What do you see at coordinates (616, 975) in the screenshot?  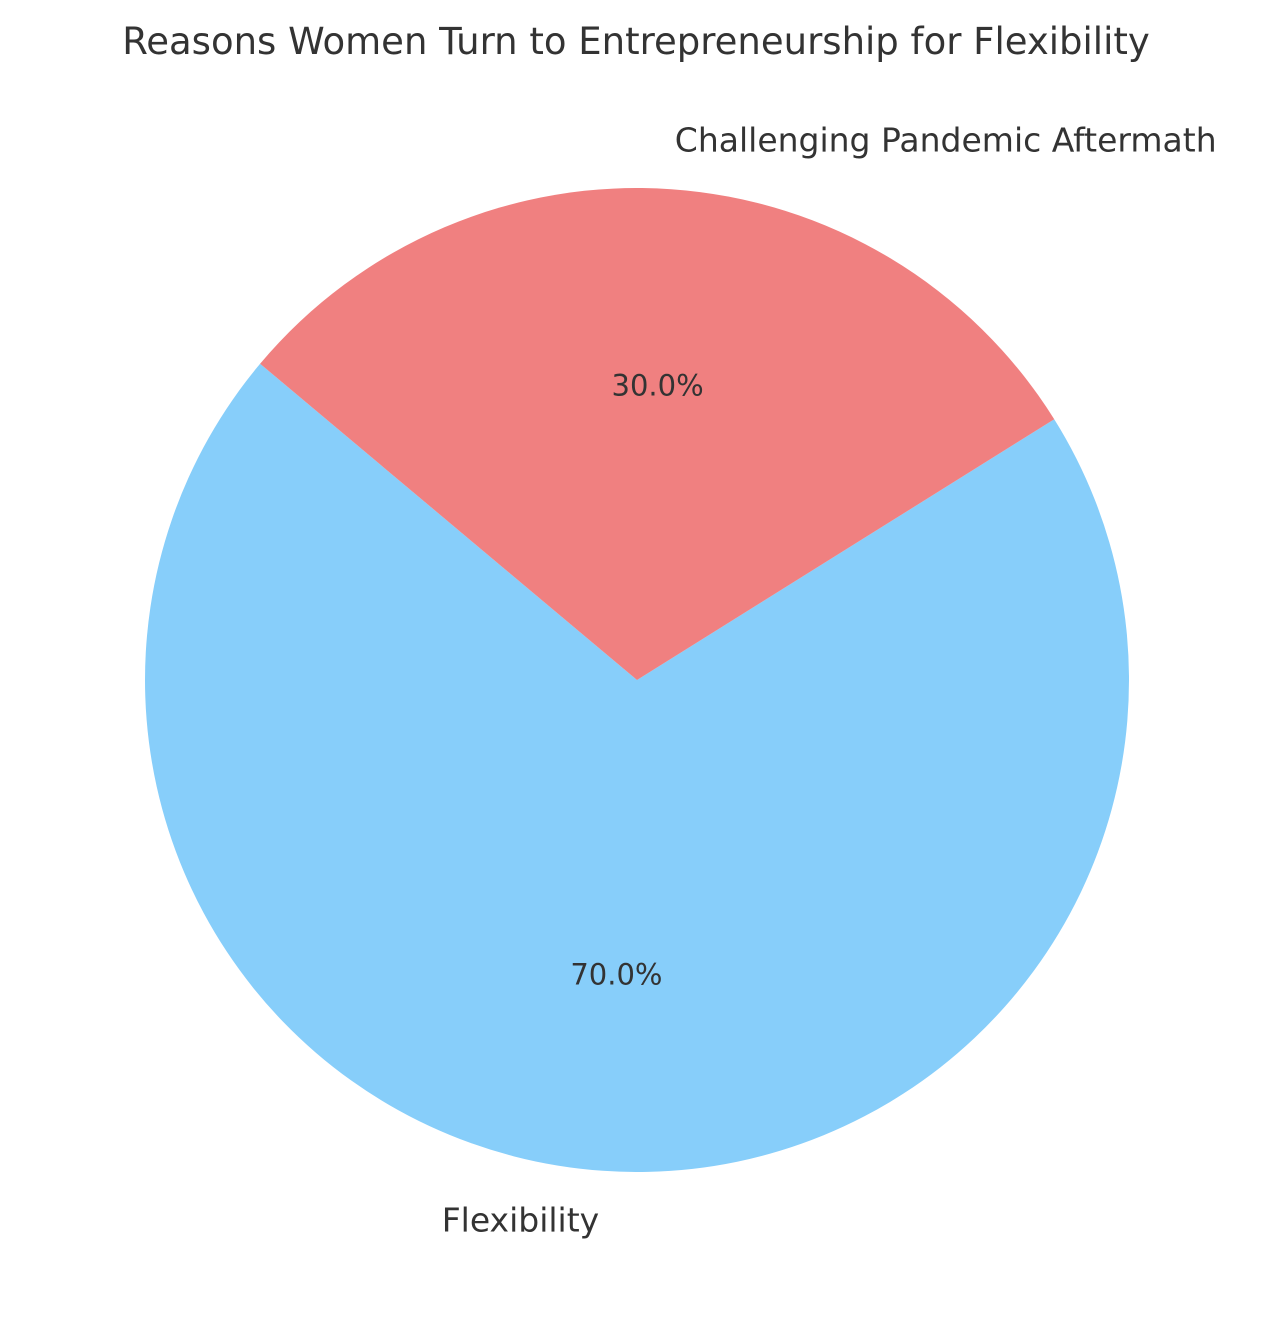 I see `pct-label-flexibility: 70.0%` at bounding box center [616, 975].